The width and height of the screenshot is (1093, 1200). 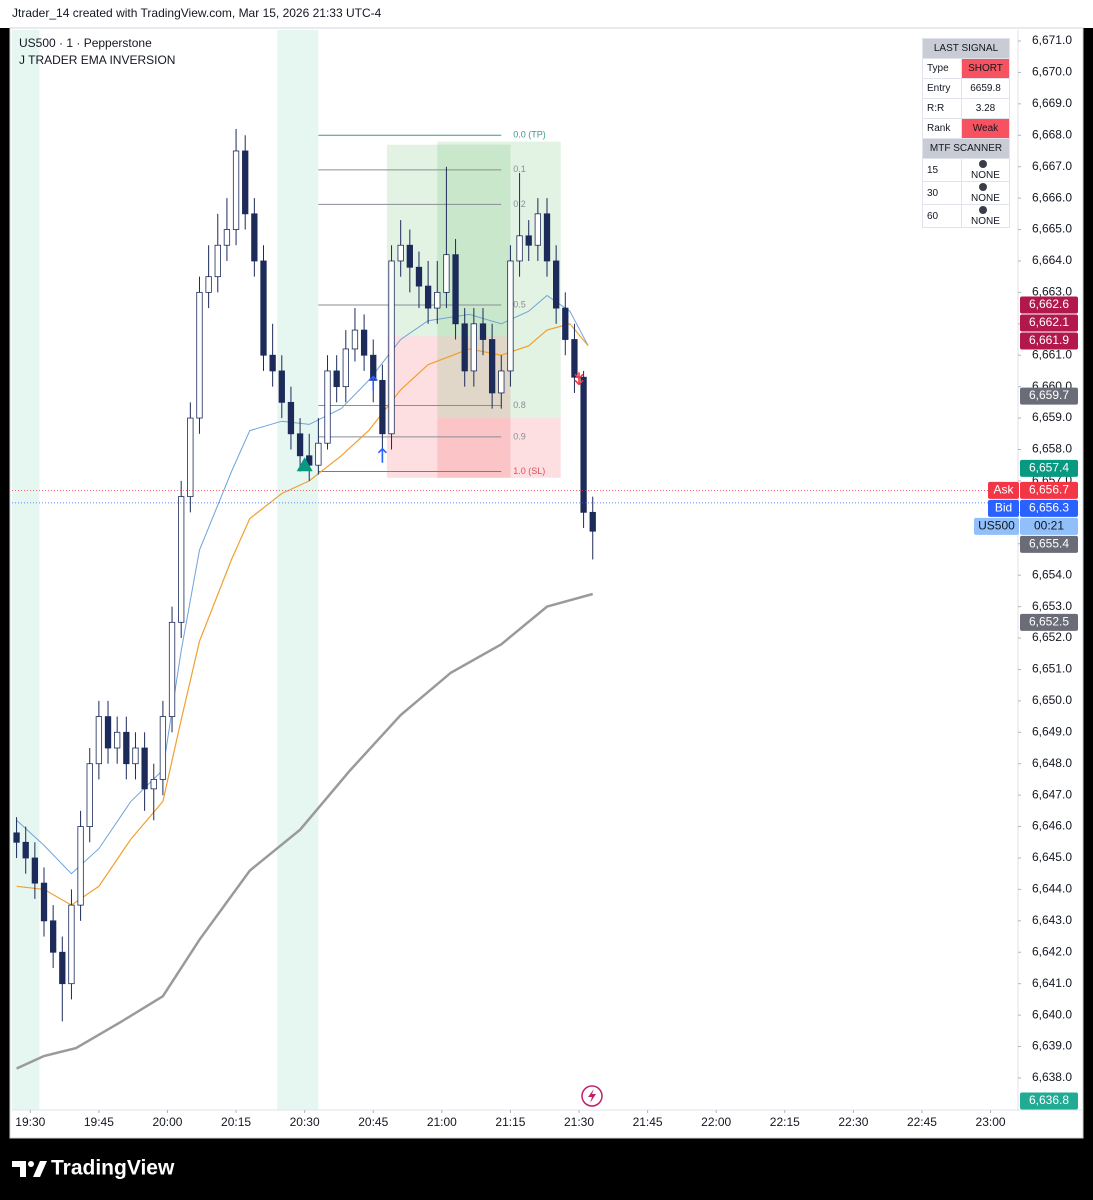 I want to click on replay-icon, so click(x=592, y=1096).